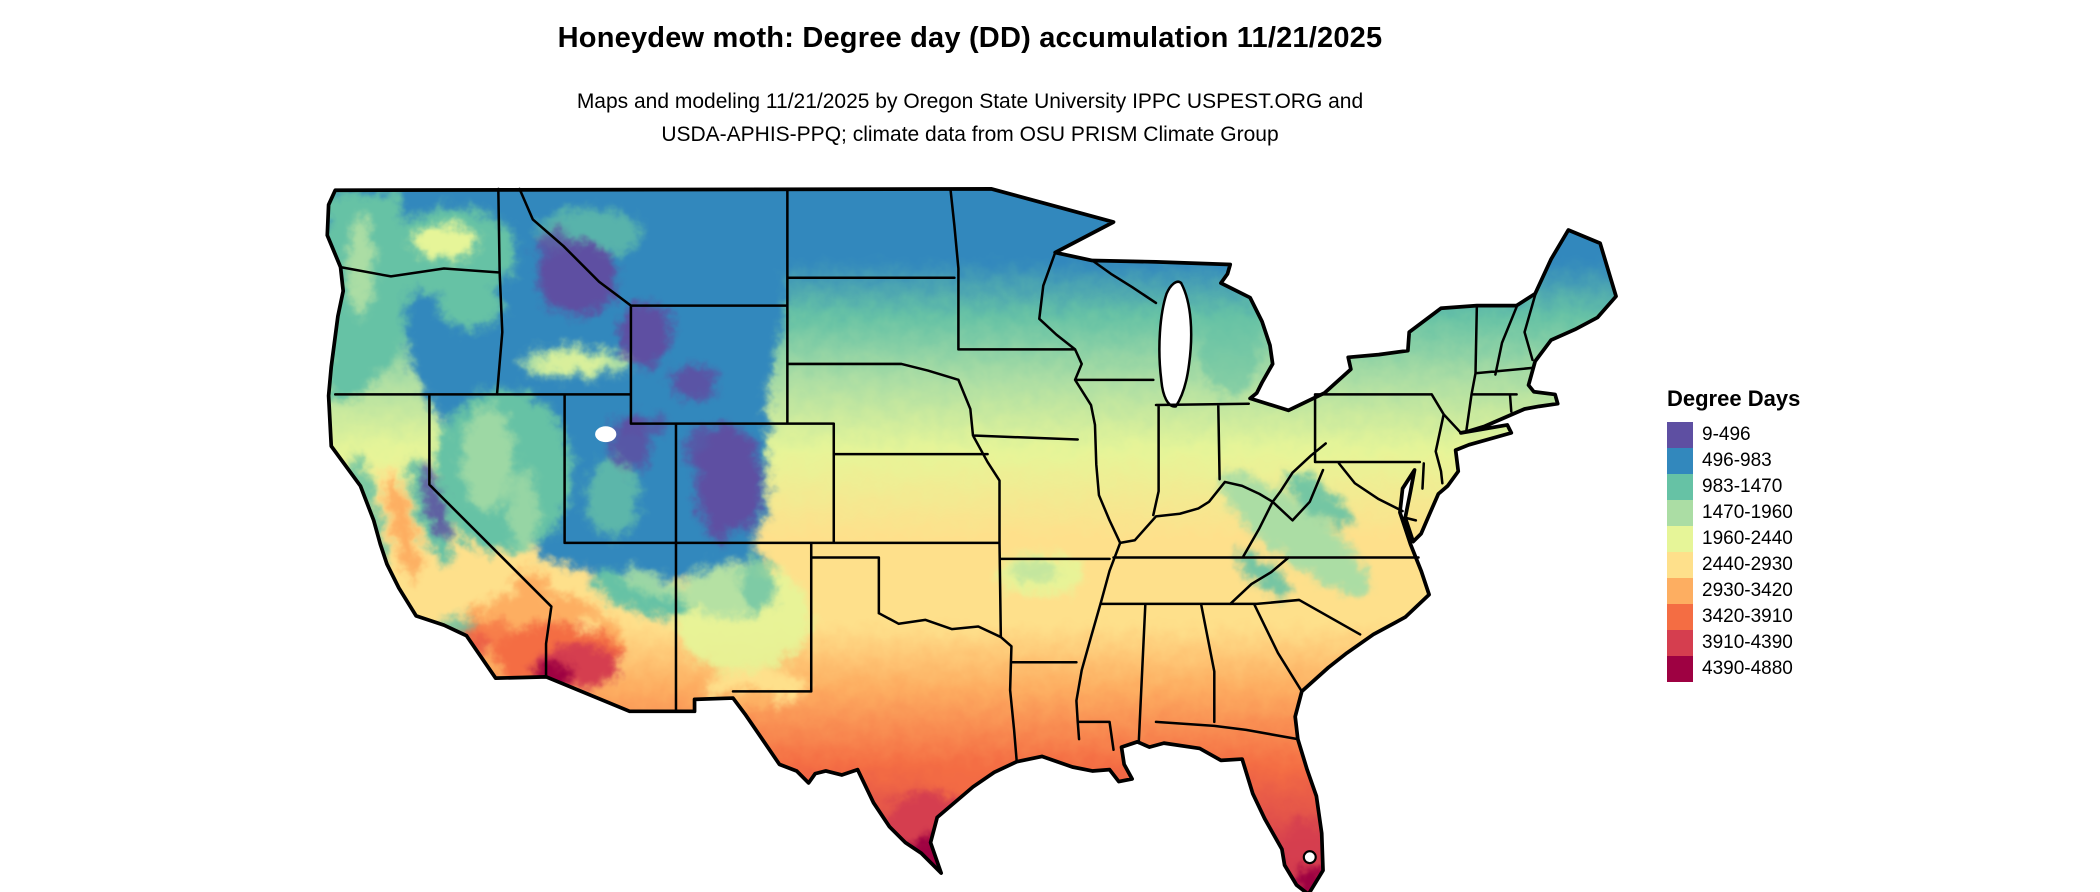 The width and height of the screenshot is (2100, 892). Describe the element at coordinates (1747, 668) in the screenshot. I see `legend-label: 4390-4880` at that location.